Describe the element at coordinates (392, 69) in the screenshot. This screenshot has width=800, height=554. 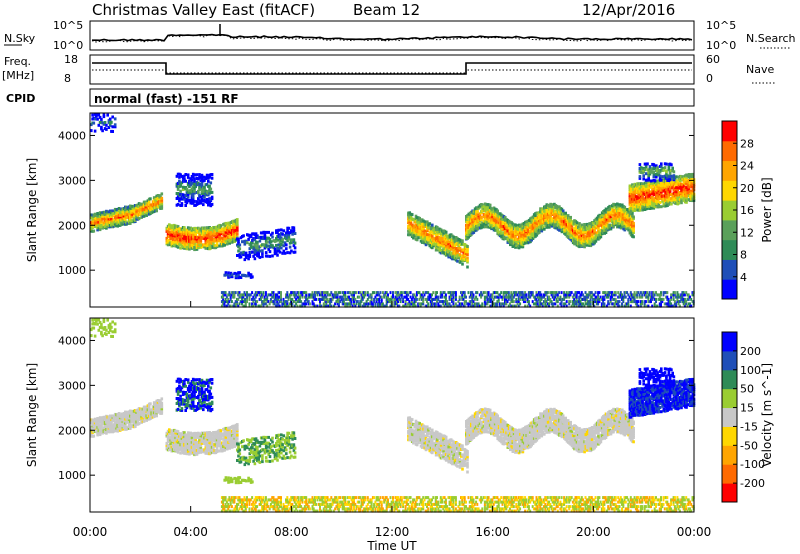
I see `freq-panel` at that location.